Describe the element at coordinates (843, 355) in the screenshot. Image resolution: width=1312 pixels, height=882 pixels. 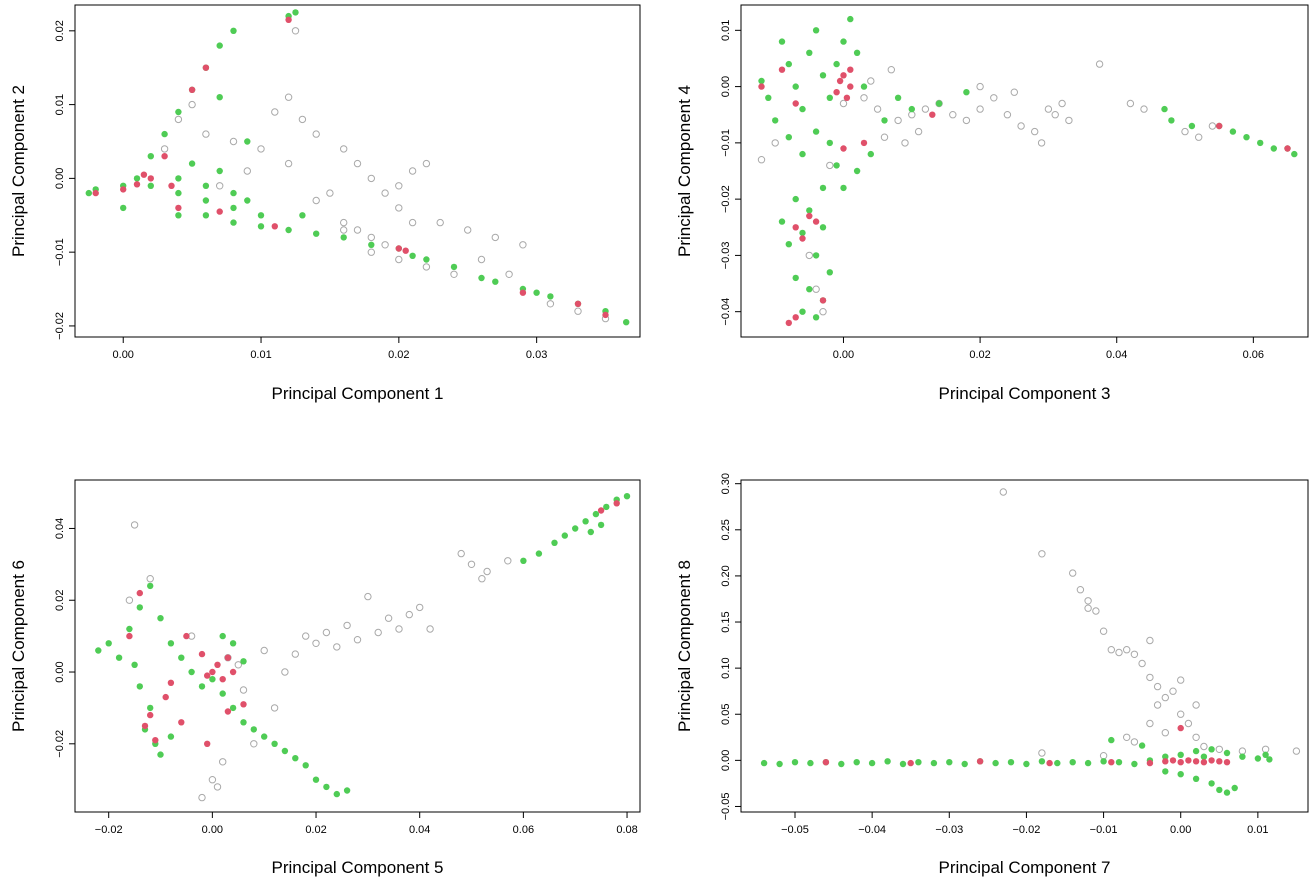
I see `x-tick-label: 0.00` at that location.